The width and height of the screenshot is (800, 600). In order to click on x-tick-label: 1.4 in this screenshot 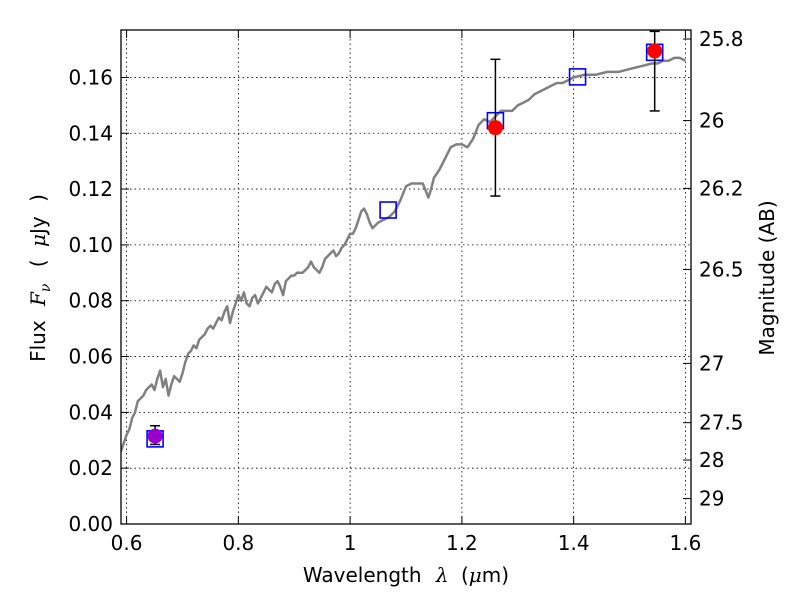, I will do `click(574, 543)`.